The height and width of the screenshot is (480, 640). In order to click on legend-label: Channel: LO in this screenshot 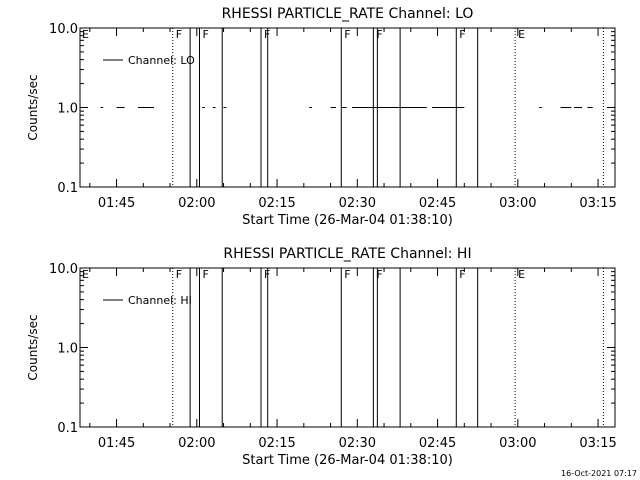, I will do `click(161, 60)`.